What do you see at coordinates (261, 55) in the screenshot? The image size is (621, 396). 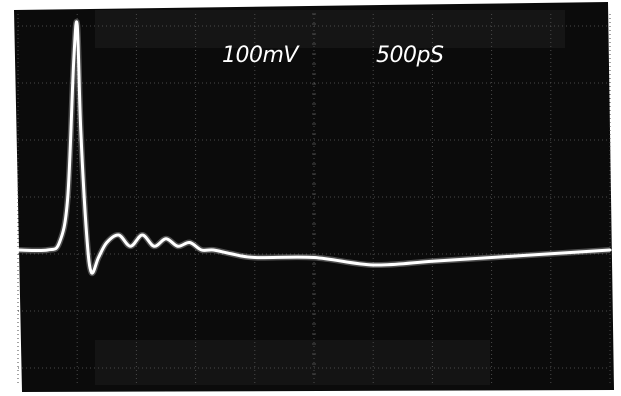 I see `volts-per-div-readout: 100mV` at bounding box center [261, 55].